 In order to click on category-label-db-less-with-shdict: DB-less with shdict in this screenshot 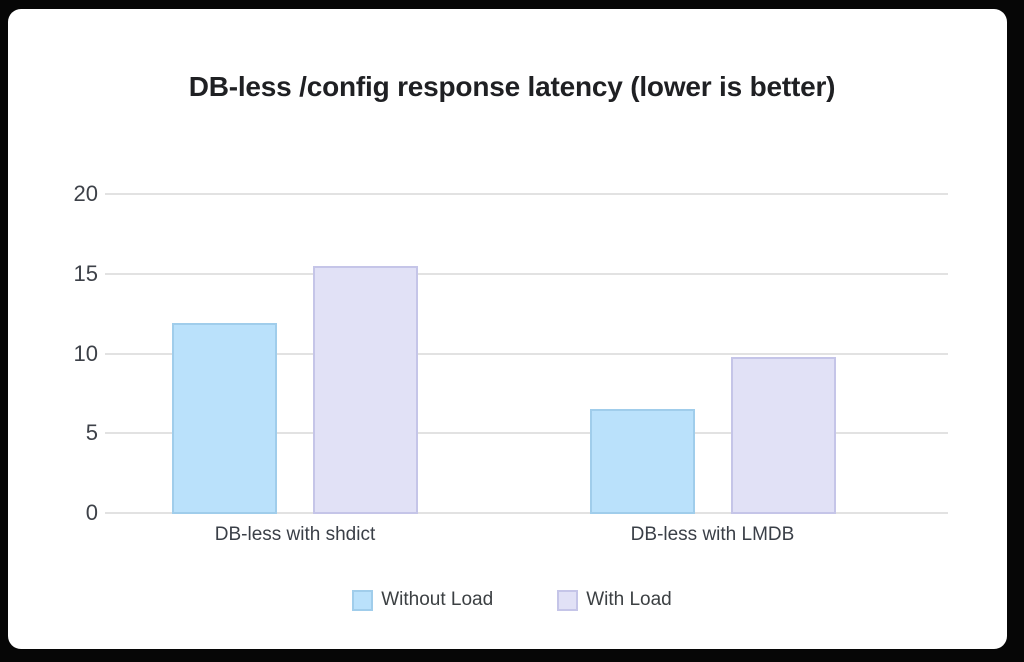, I will do `click(295, 534)`.